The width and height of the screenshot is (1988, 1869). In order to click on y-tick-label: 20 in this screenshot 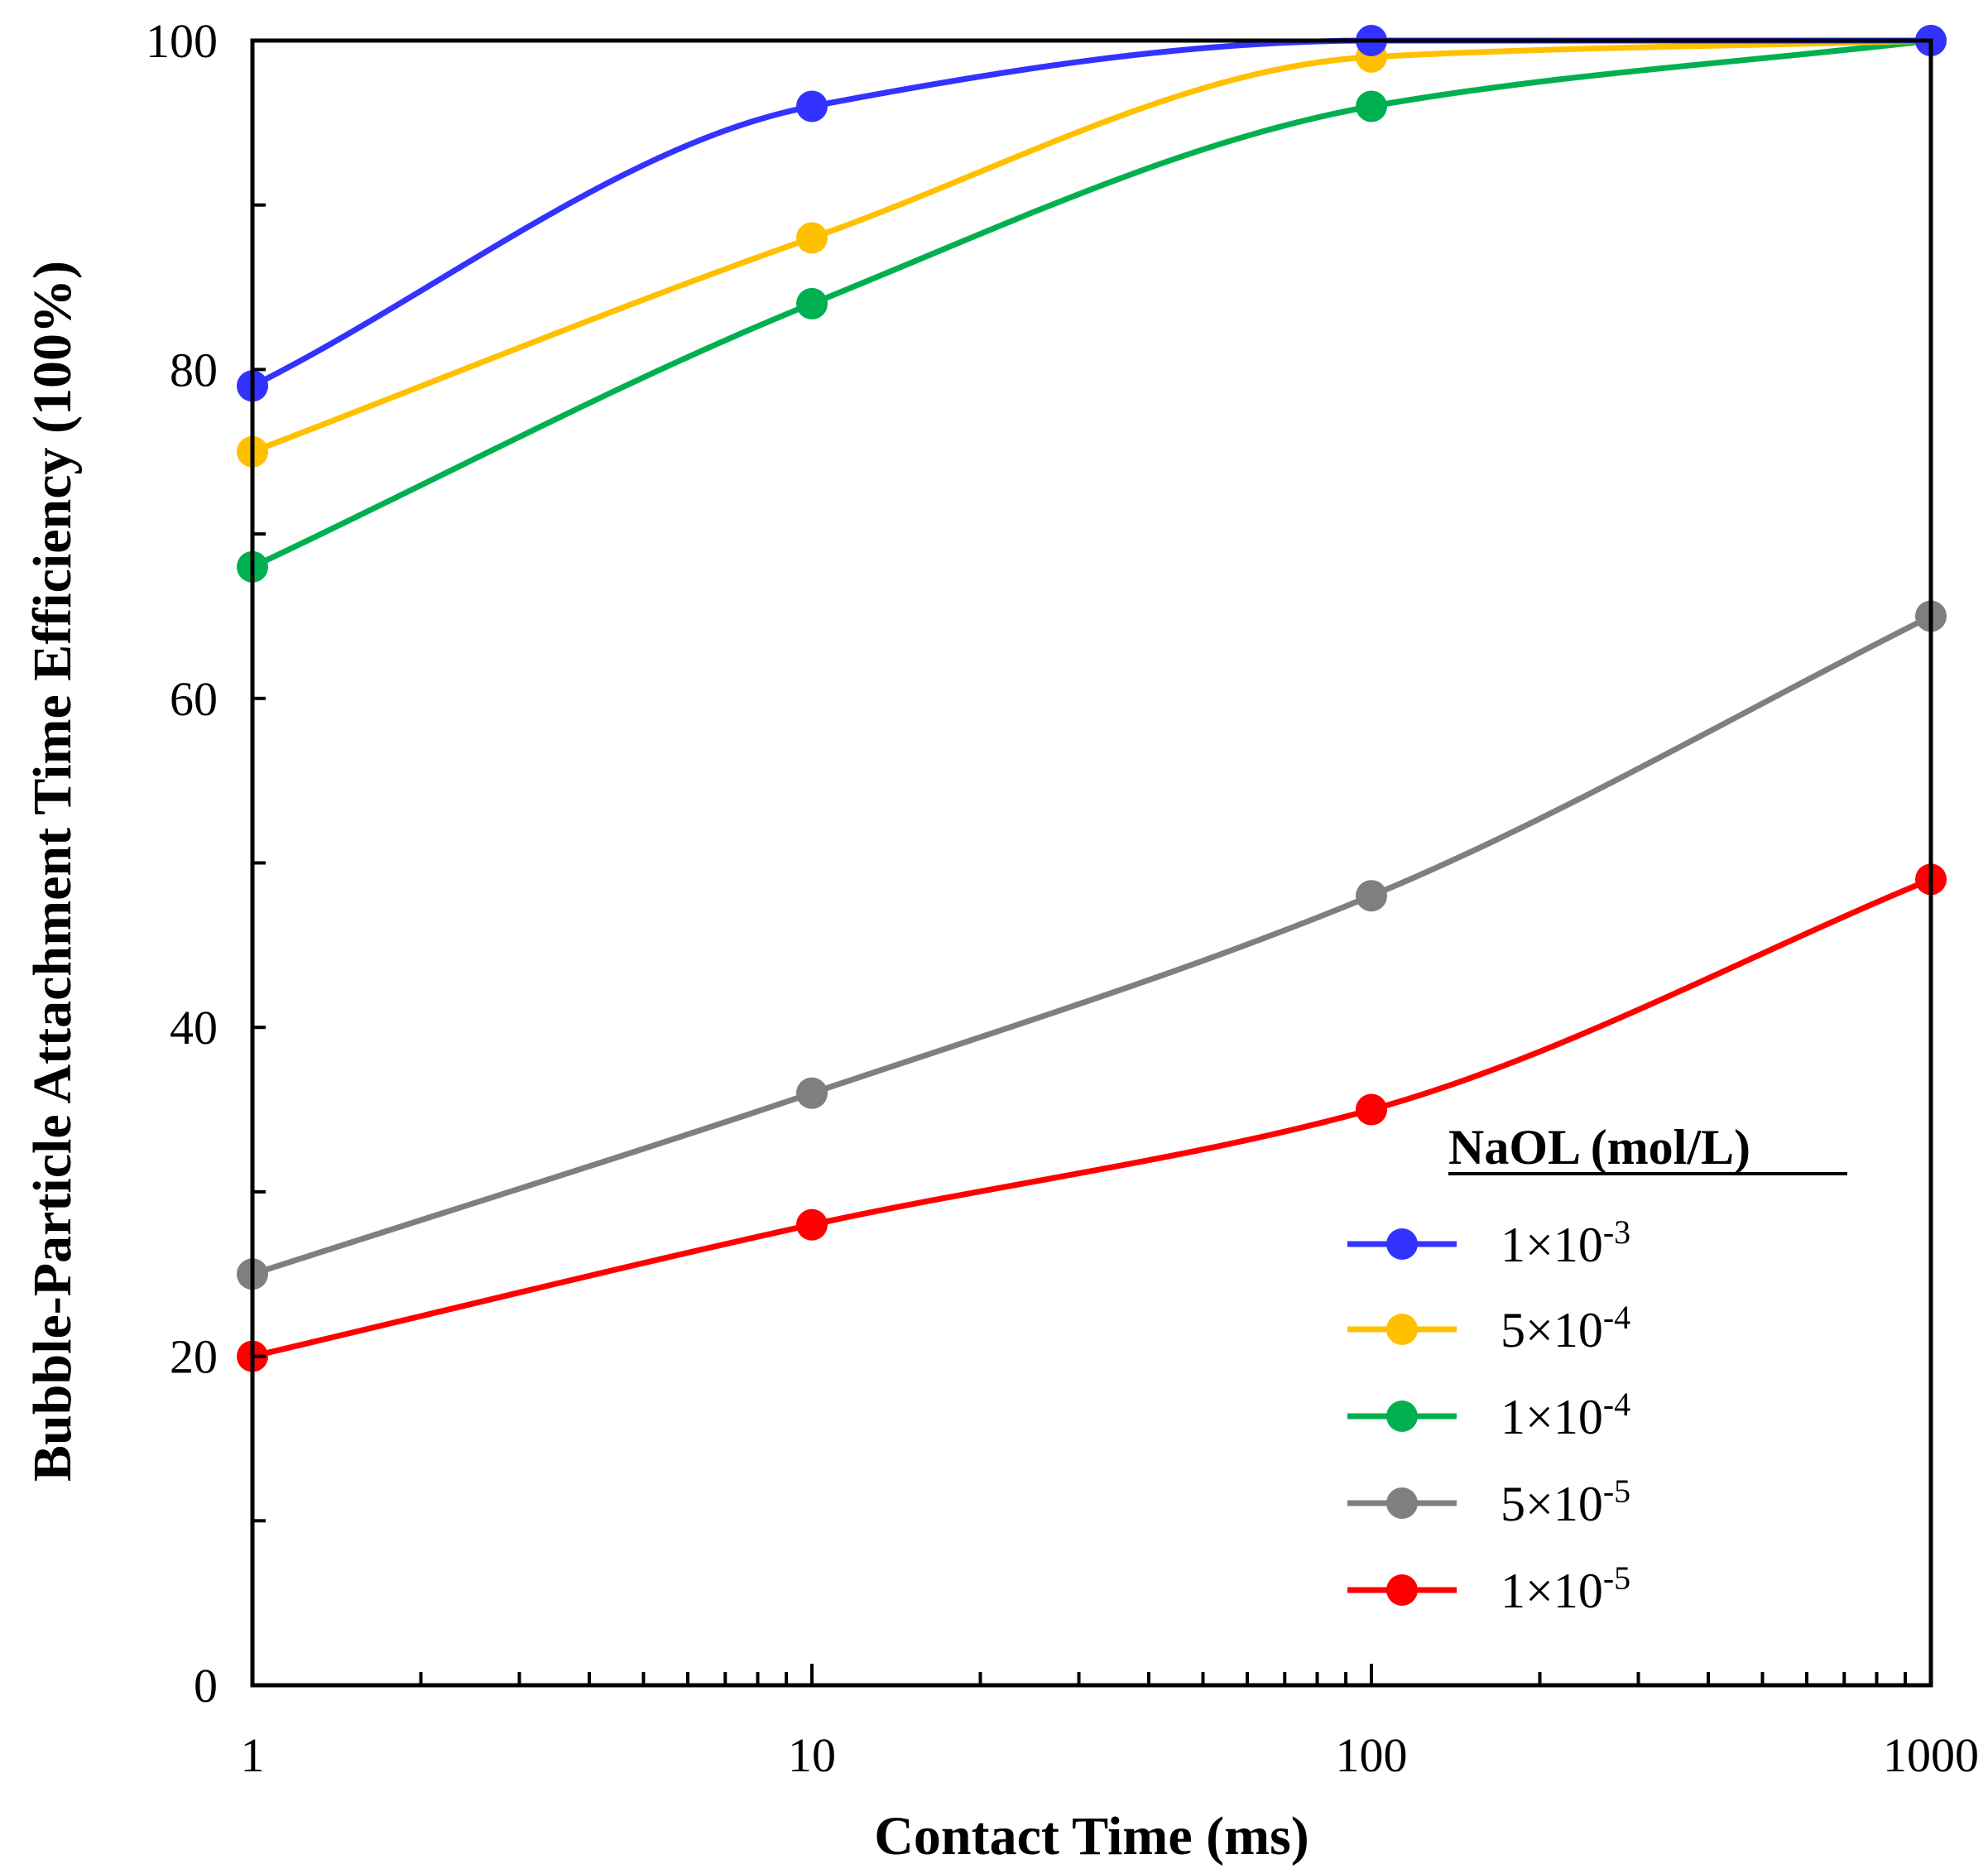, I will do `click(194, 1357)`.